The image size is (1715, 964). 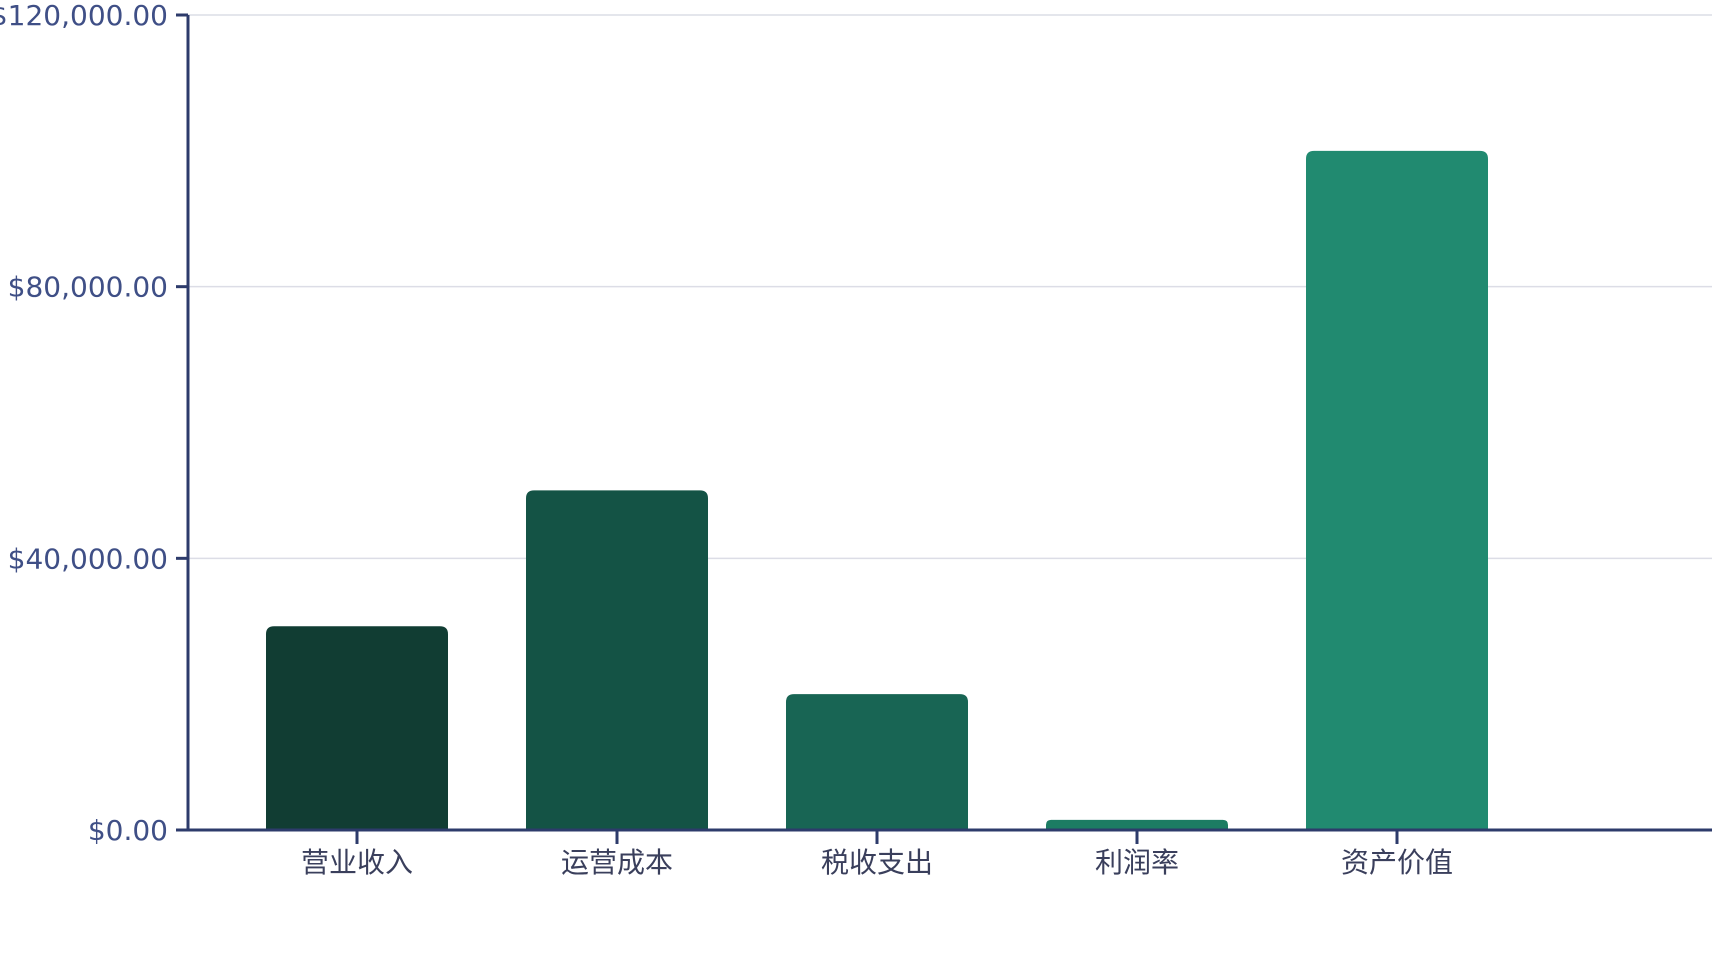 I want to click on x-tick-label: 利润率, so click(x=1137, y=862).